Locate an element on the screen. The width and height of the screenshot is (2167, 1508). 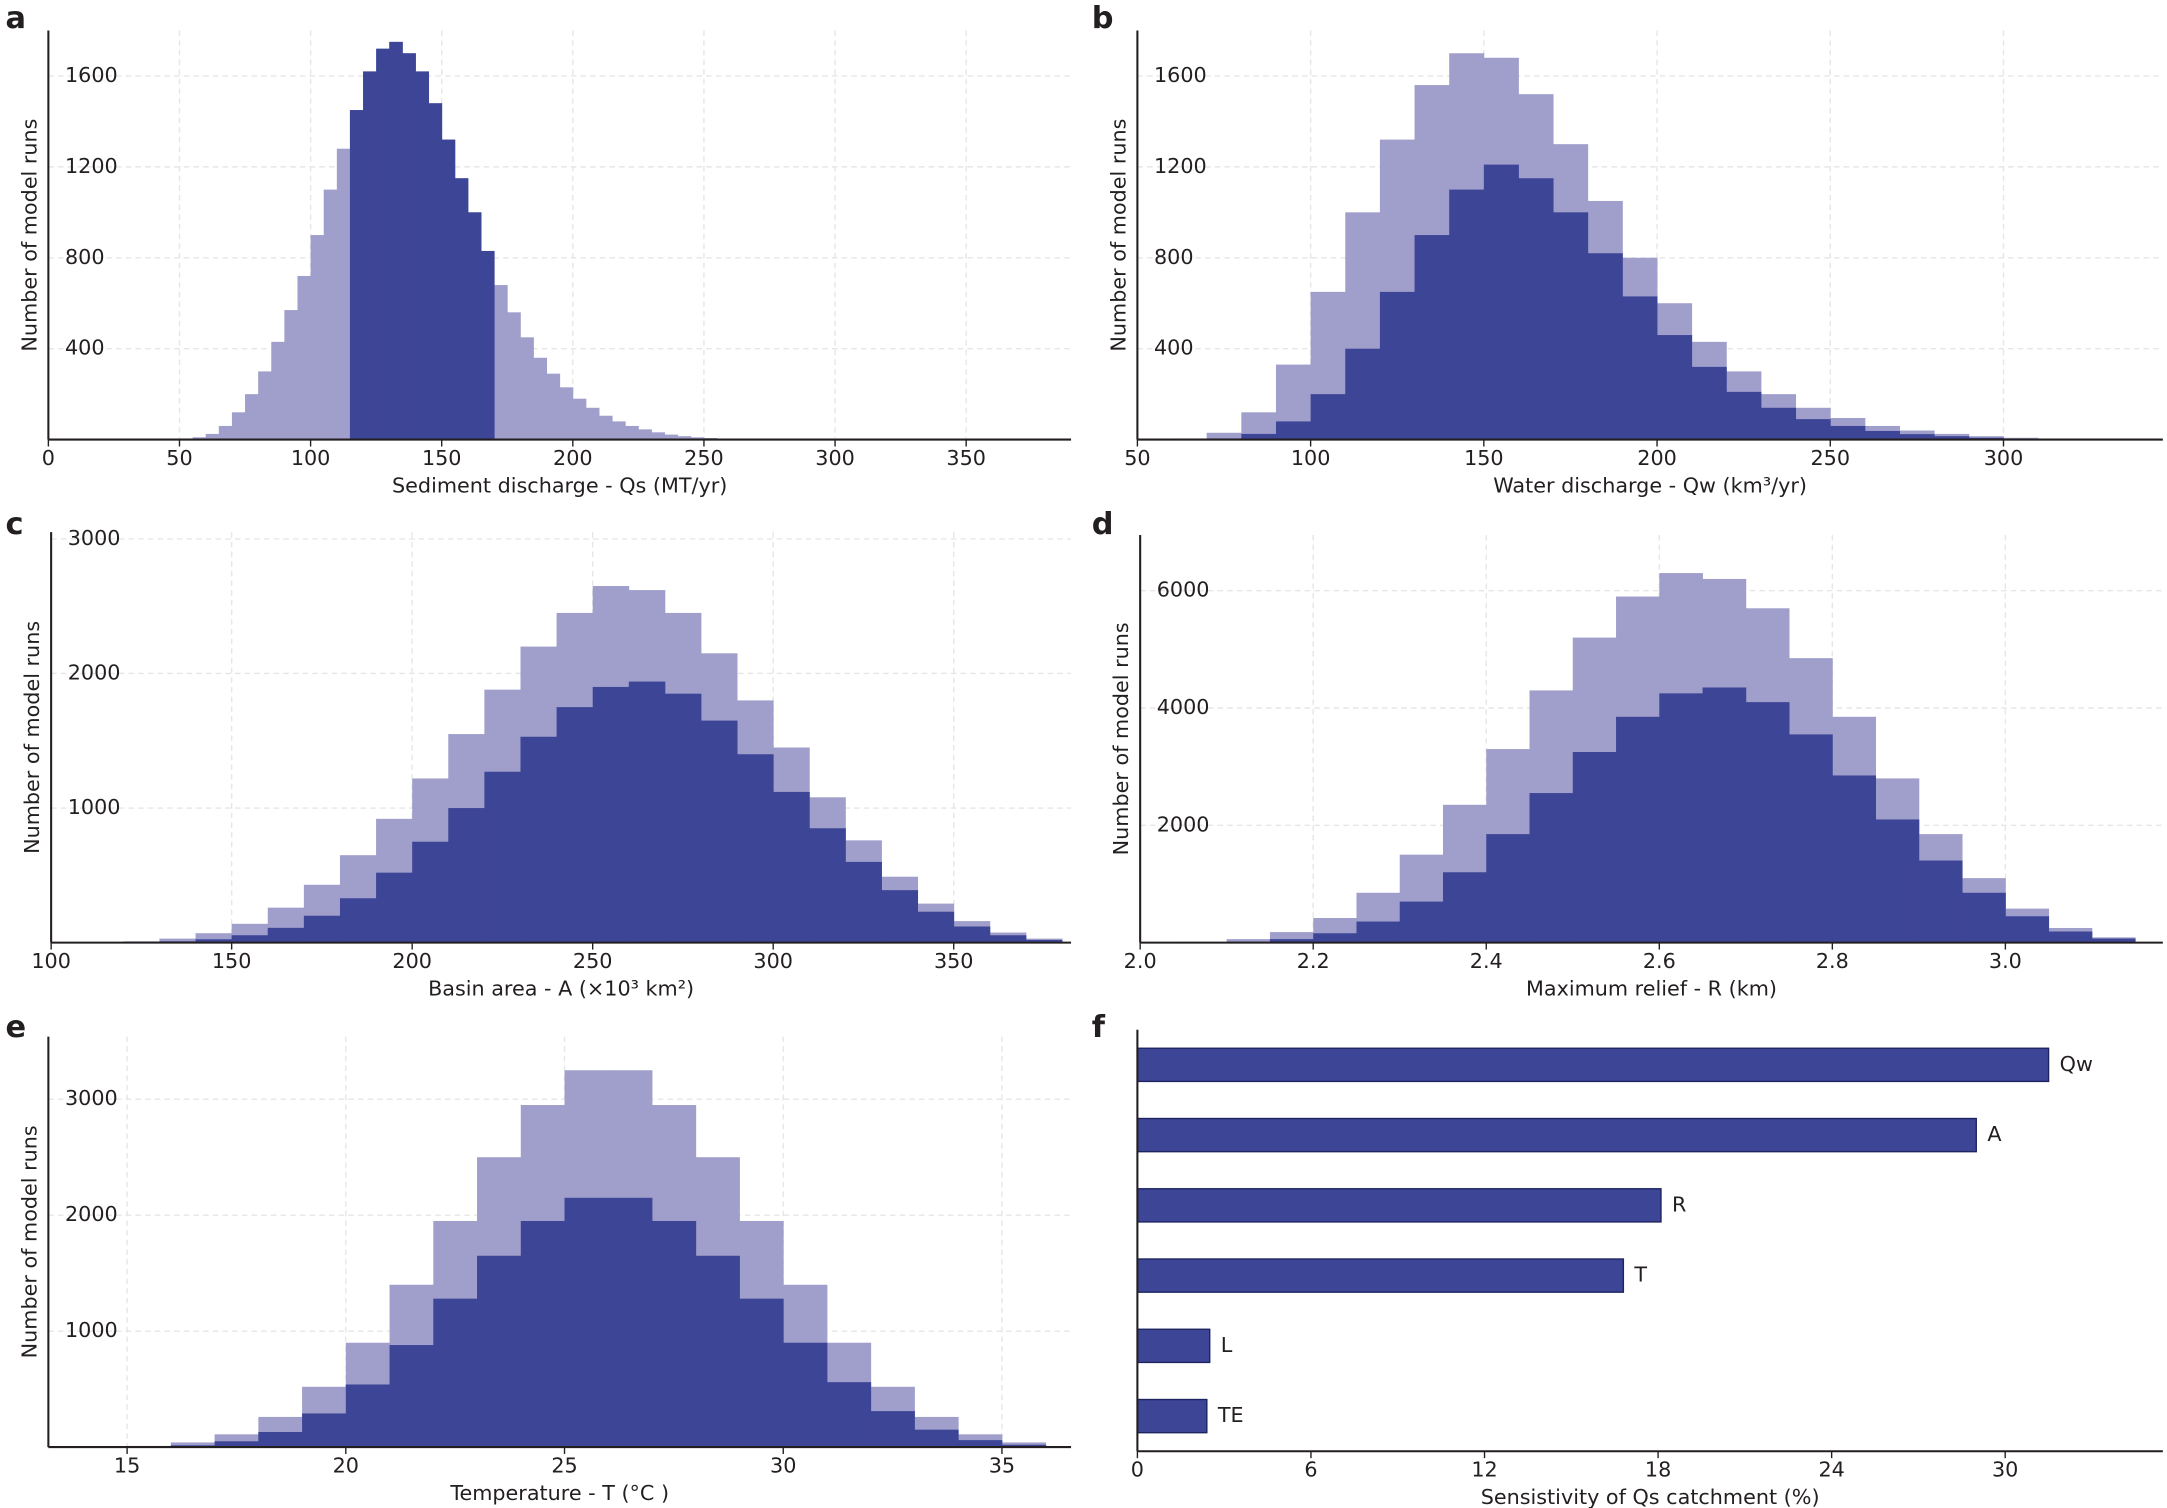
x-axis-label: Sediment discharge - Qs (MT/yr) is located at coordinates (559, 486).